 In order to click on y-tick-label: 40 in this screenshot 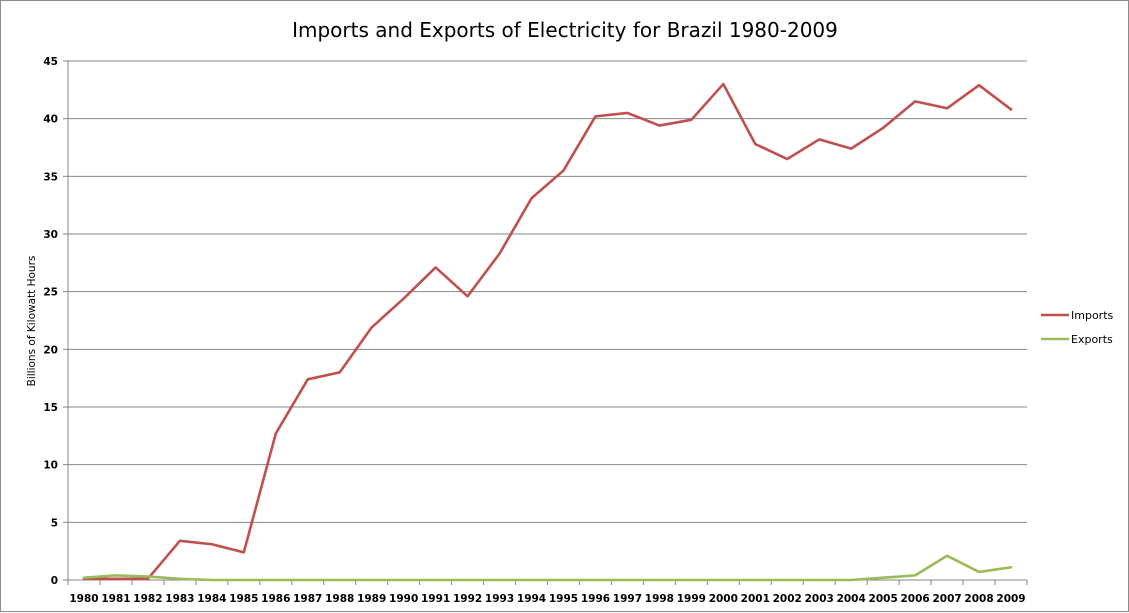, I will do `click(50, 120)`.